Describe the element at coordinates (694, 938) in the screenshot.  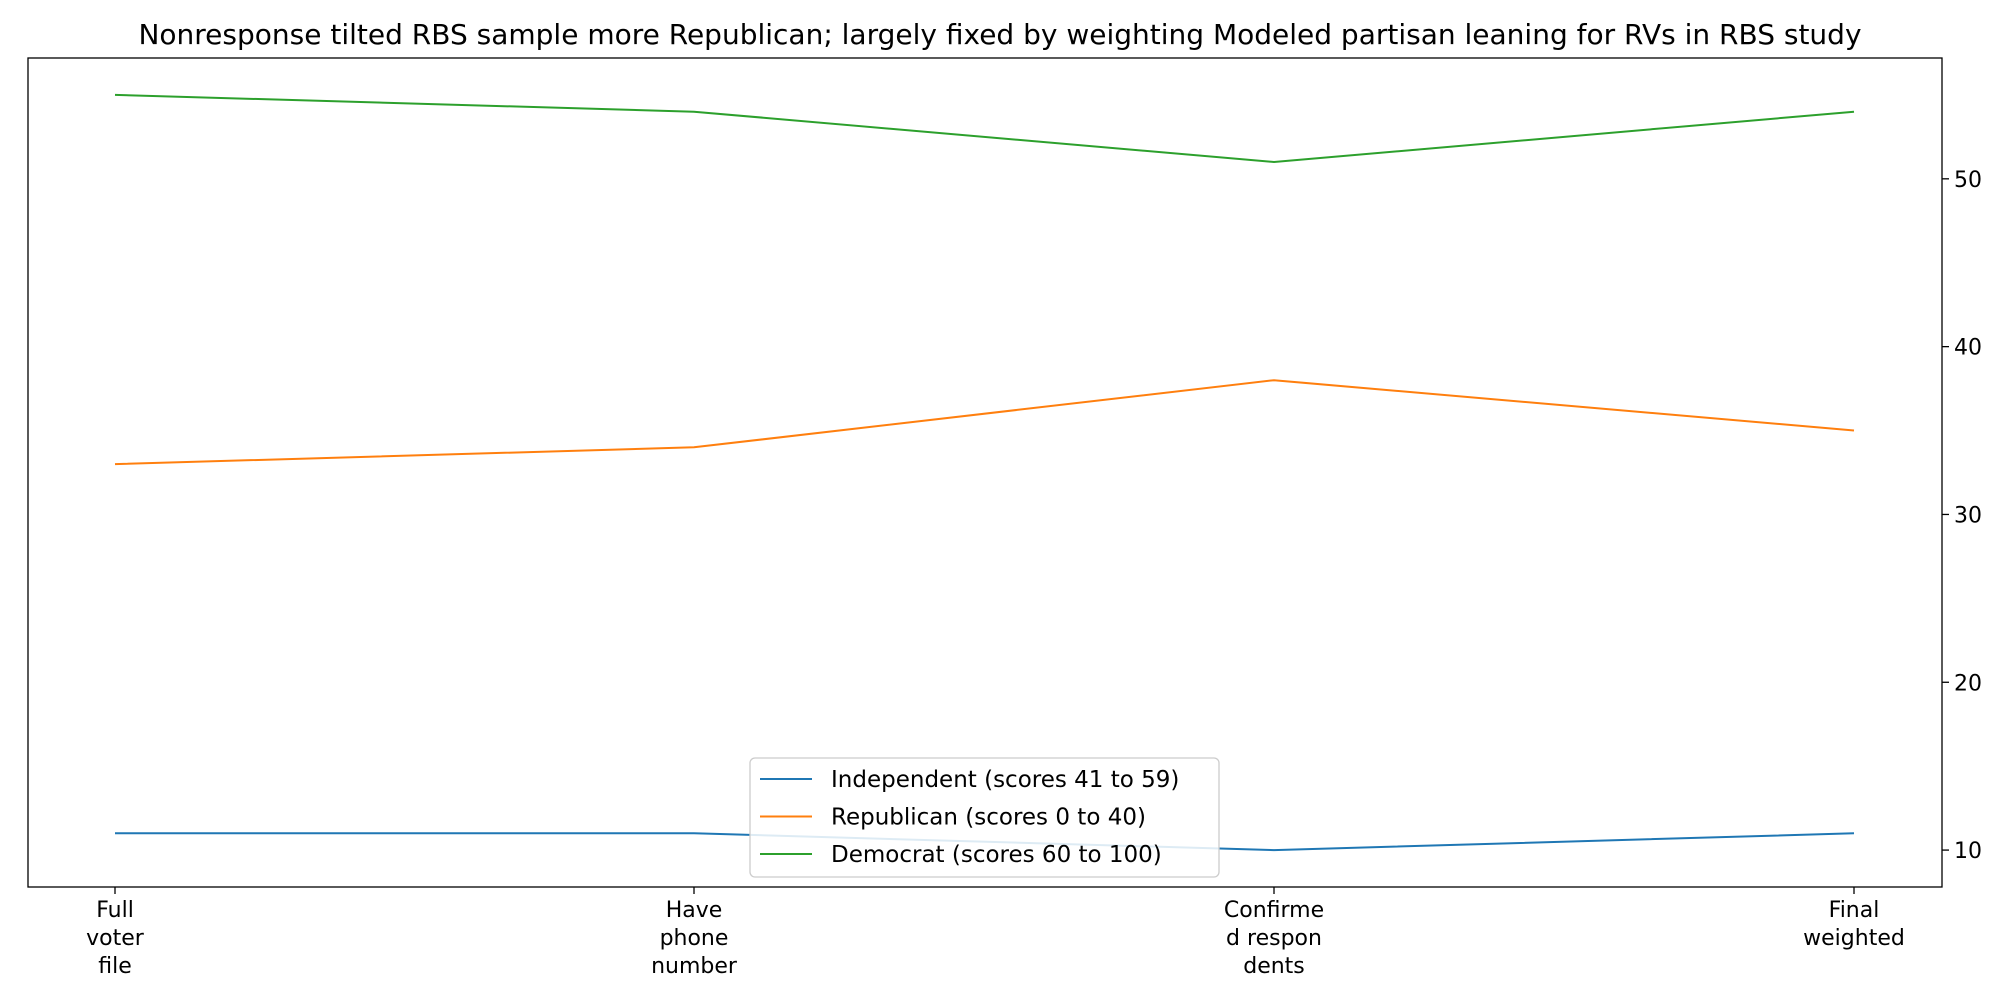
I see `x-tick-label: phone` at that location.